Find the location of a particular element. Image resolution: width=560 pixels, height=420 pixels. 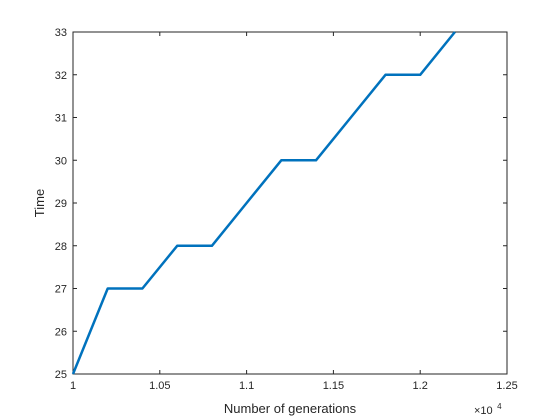

y-tick-label: 31 is located at coordinates (61, 119).